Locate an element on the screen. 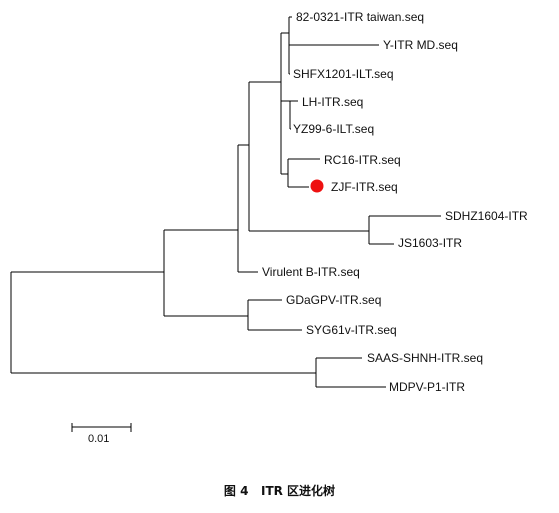 This screenshot has width=559, height=513. scale-bar: 0.01 is located at coordinates (101, 434).